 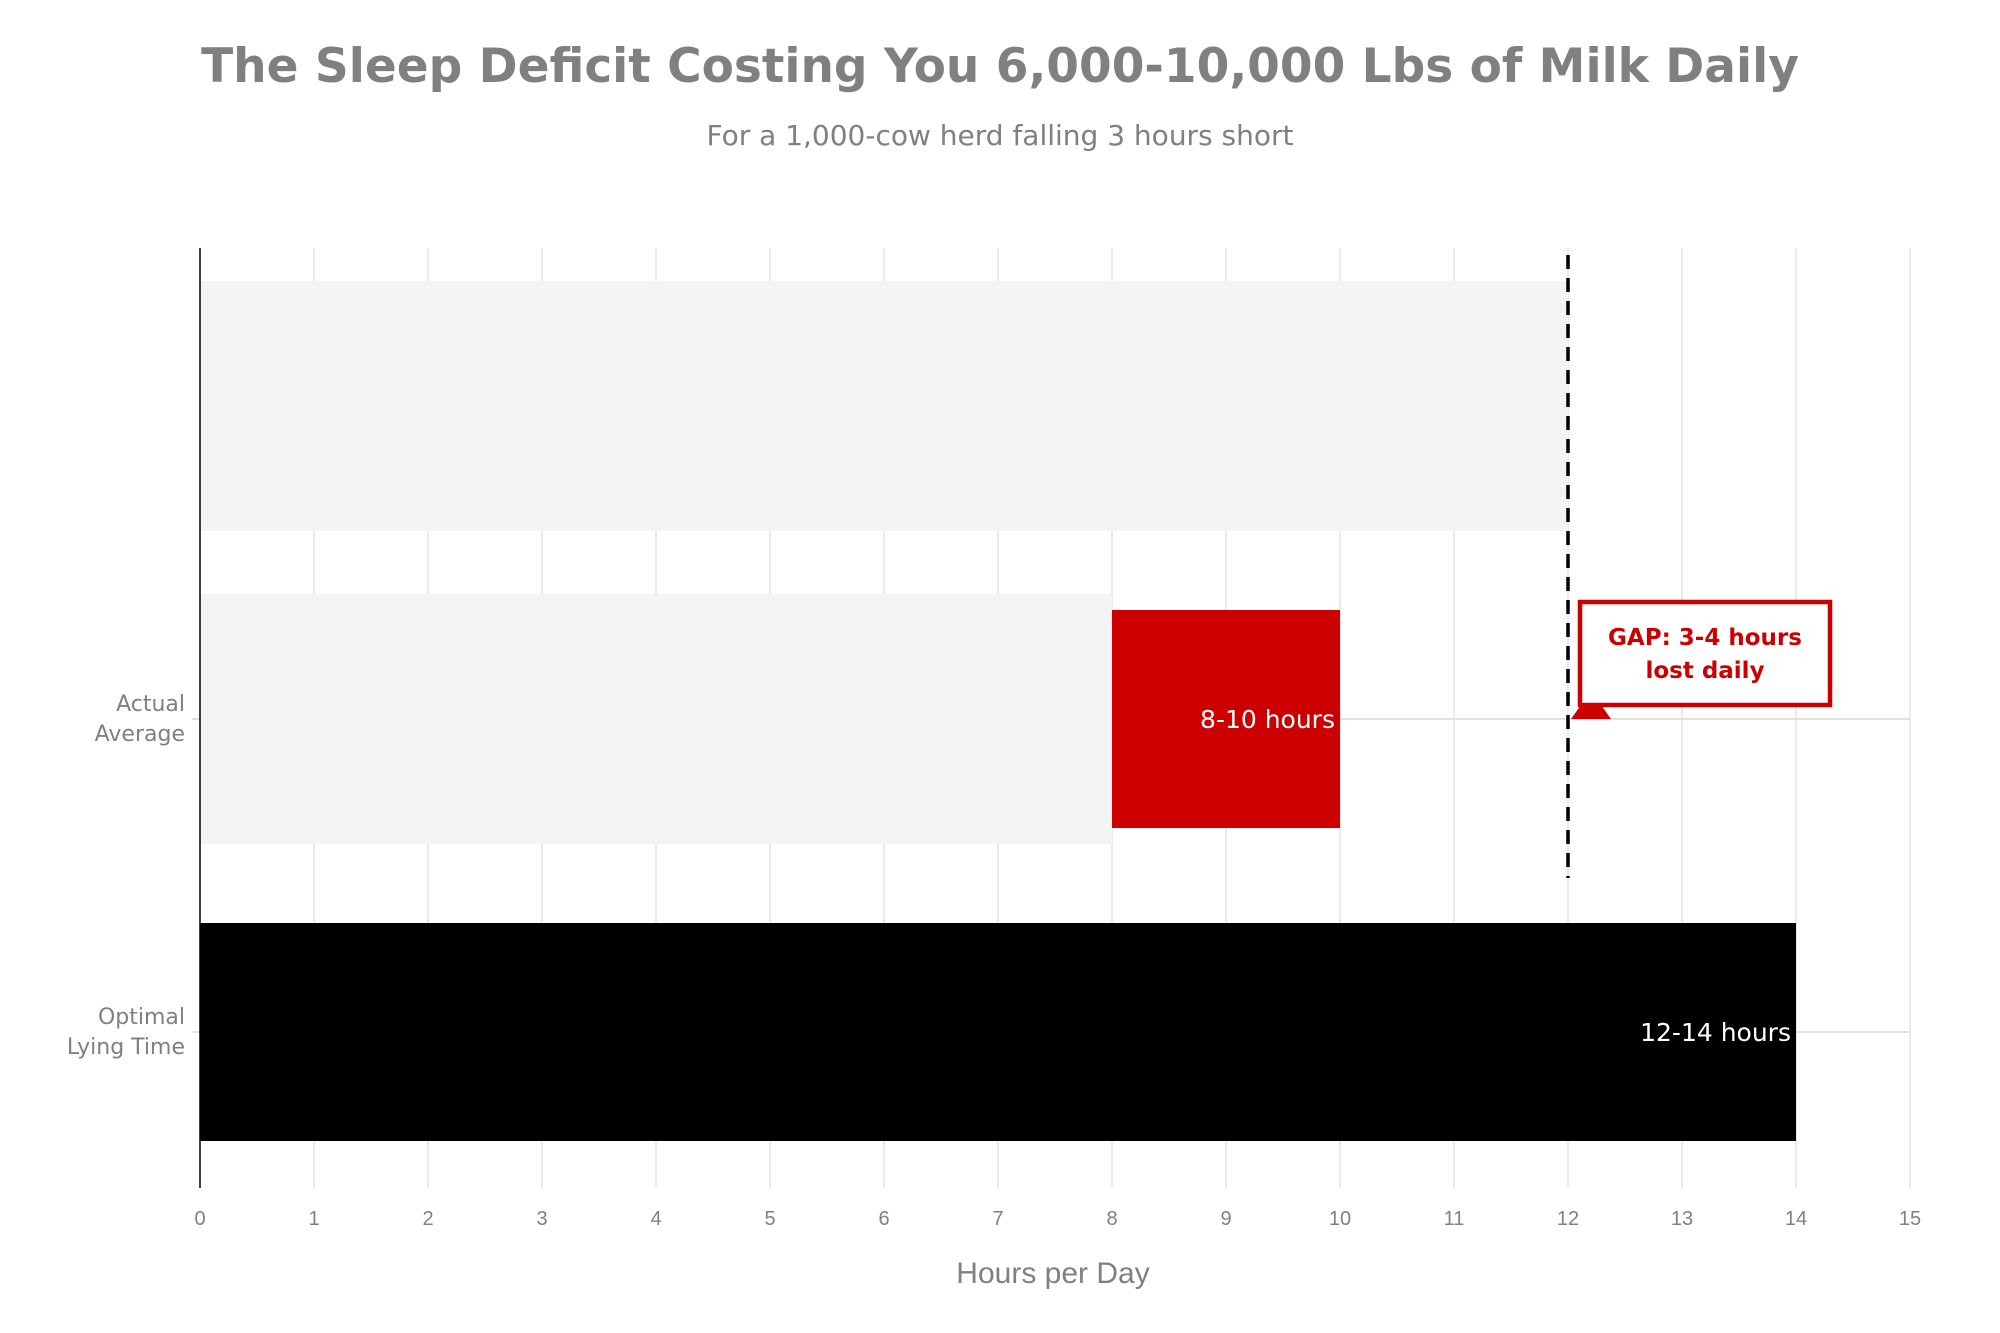 What do you see at coordinates (1796, 1219) in the screenshot?
I see `x-tick-label: 14` at bounding box center [1796, 1219].